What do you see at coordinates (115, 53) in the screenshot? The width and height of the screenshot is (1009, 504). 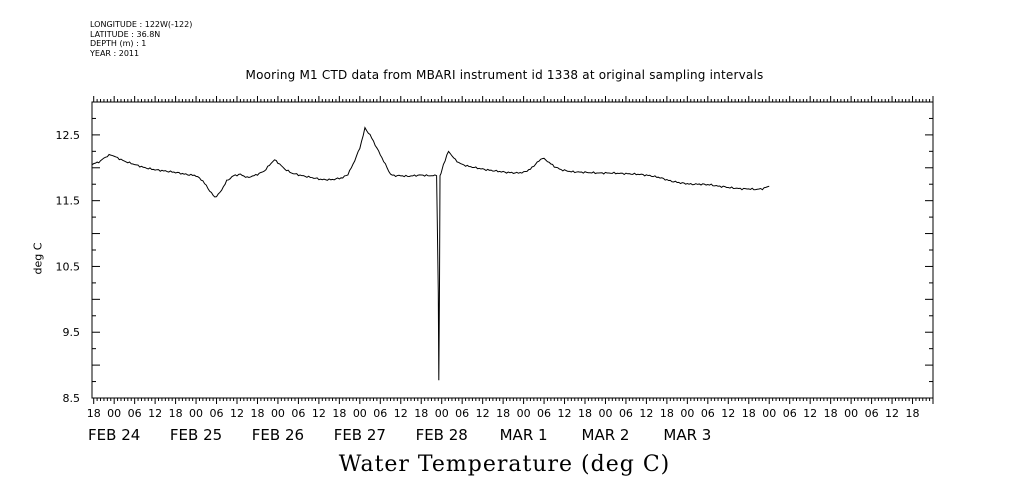 I see `year-line: YEAR : 2011` at bounding box center [115, 53].